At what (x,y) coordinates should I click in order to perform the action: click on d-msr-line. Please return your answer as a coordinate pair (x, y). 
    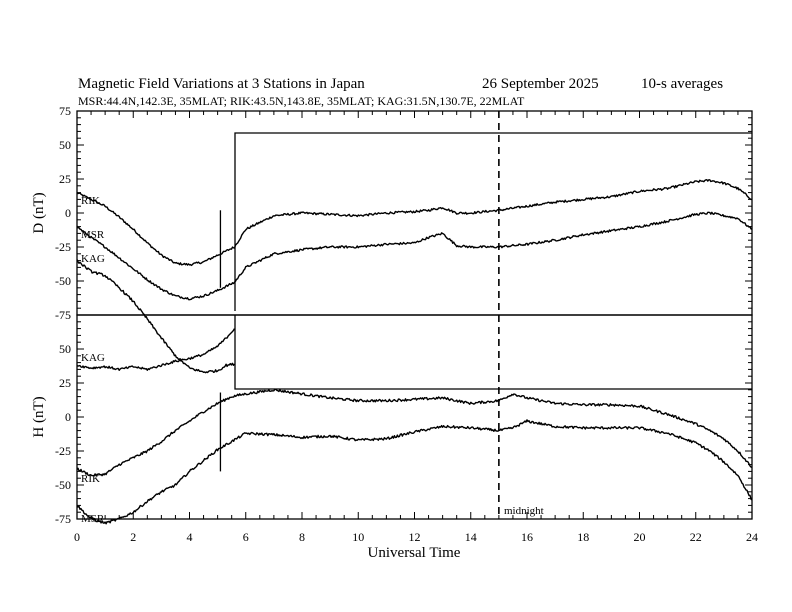
    Looking at the image, I should click on (414, 256).